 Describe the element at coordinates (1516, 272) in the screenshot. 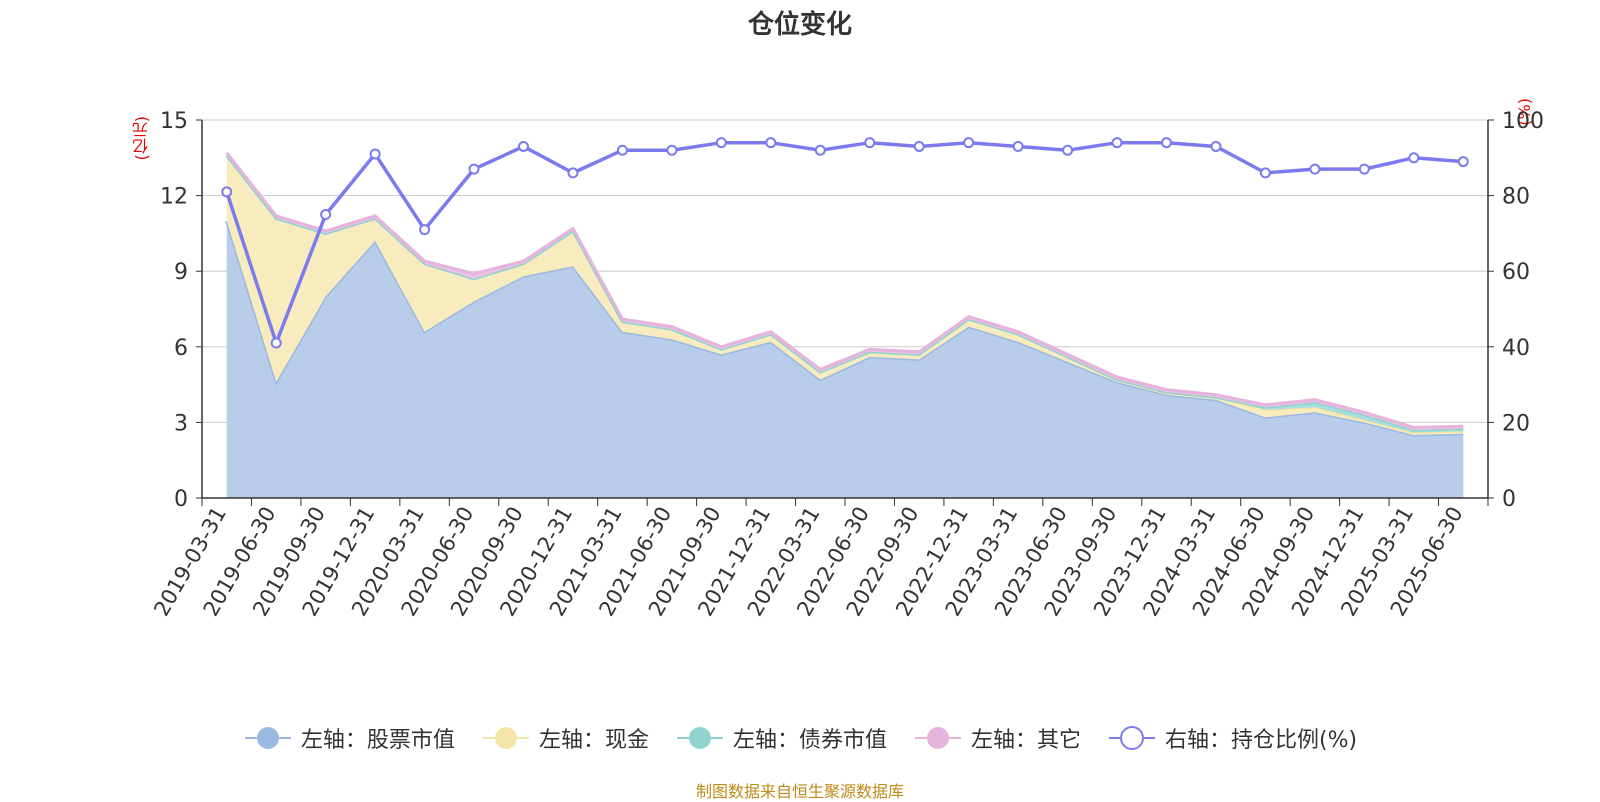

I see `right-tick-label: 60` at that location.